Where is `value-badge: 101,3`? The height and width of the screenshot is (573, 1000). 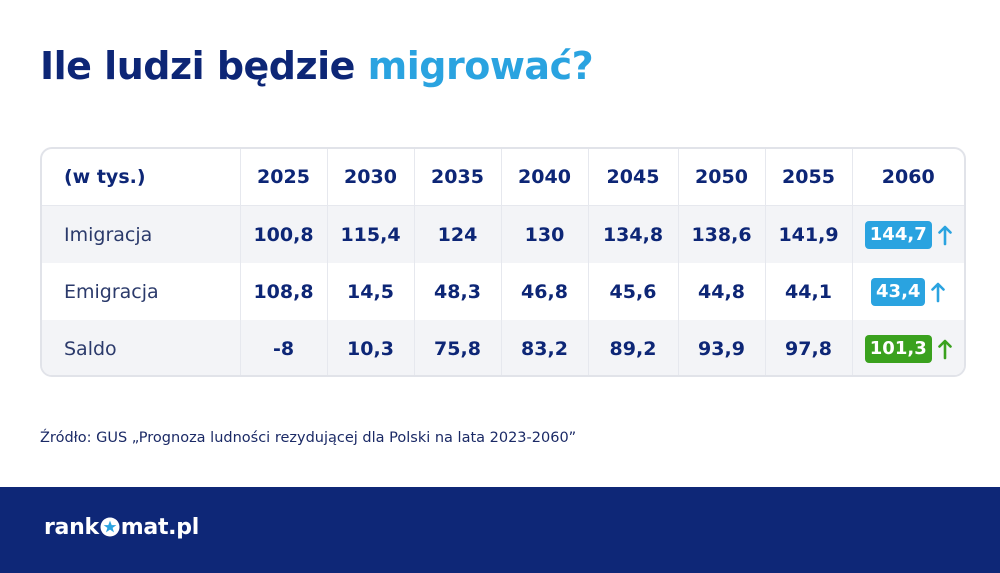
value-badge: 101,3 is located at coordinates (898, 348).